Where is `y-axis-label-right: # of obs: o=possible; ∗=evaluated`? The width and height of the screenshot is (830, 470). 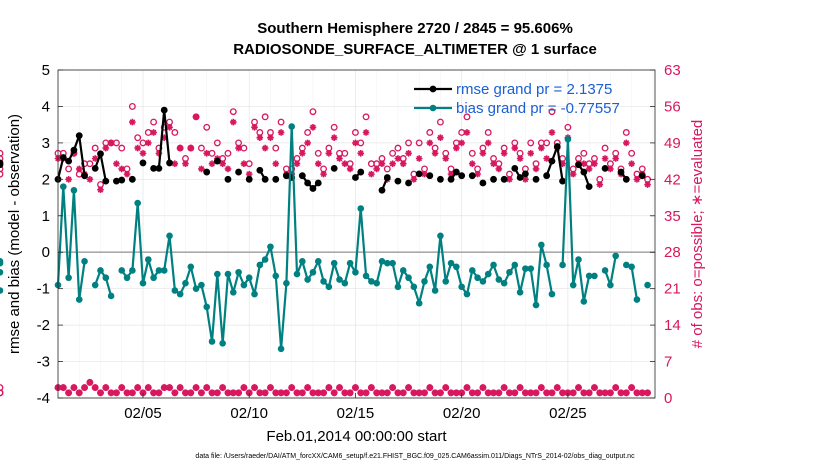 y-axis-label-right: # of obs: o=possible; ∗=evaluated is located at coordinates (697, 234).